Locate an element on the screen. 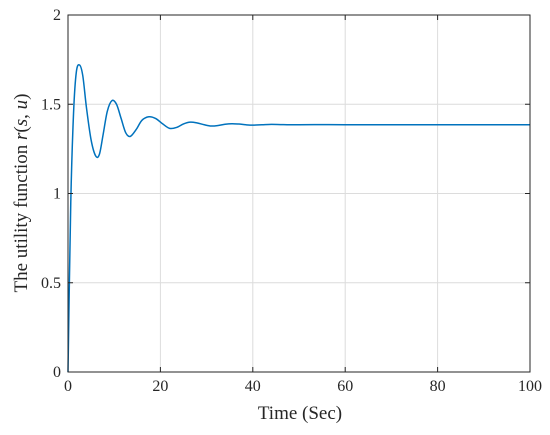 The image size is (550, 435). y-tick-label: 1.5 is located at coordinates (51, 104).